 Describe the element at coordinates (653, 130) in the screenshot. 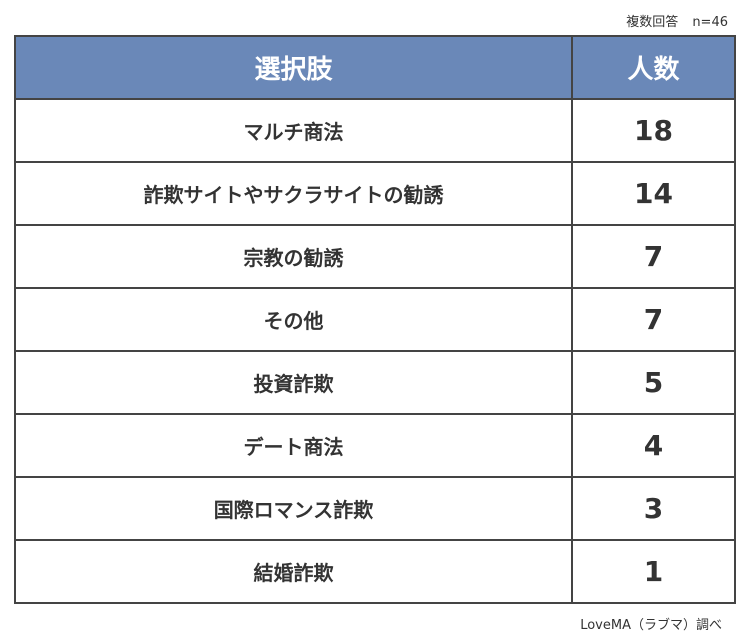

I see `count-value: 18` at that location.